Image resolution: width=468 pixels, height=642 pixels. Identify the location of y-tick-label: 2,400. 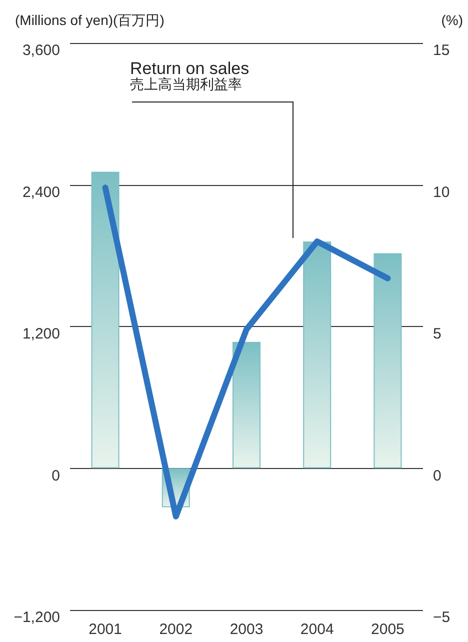
(41, 192).